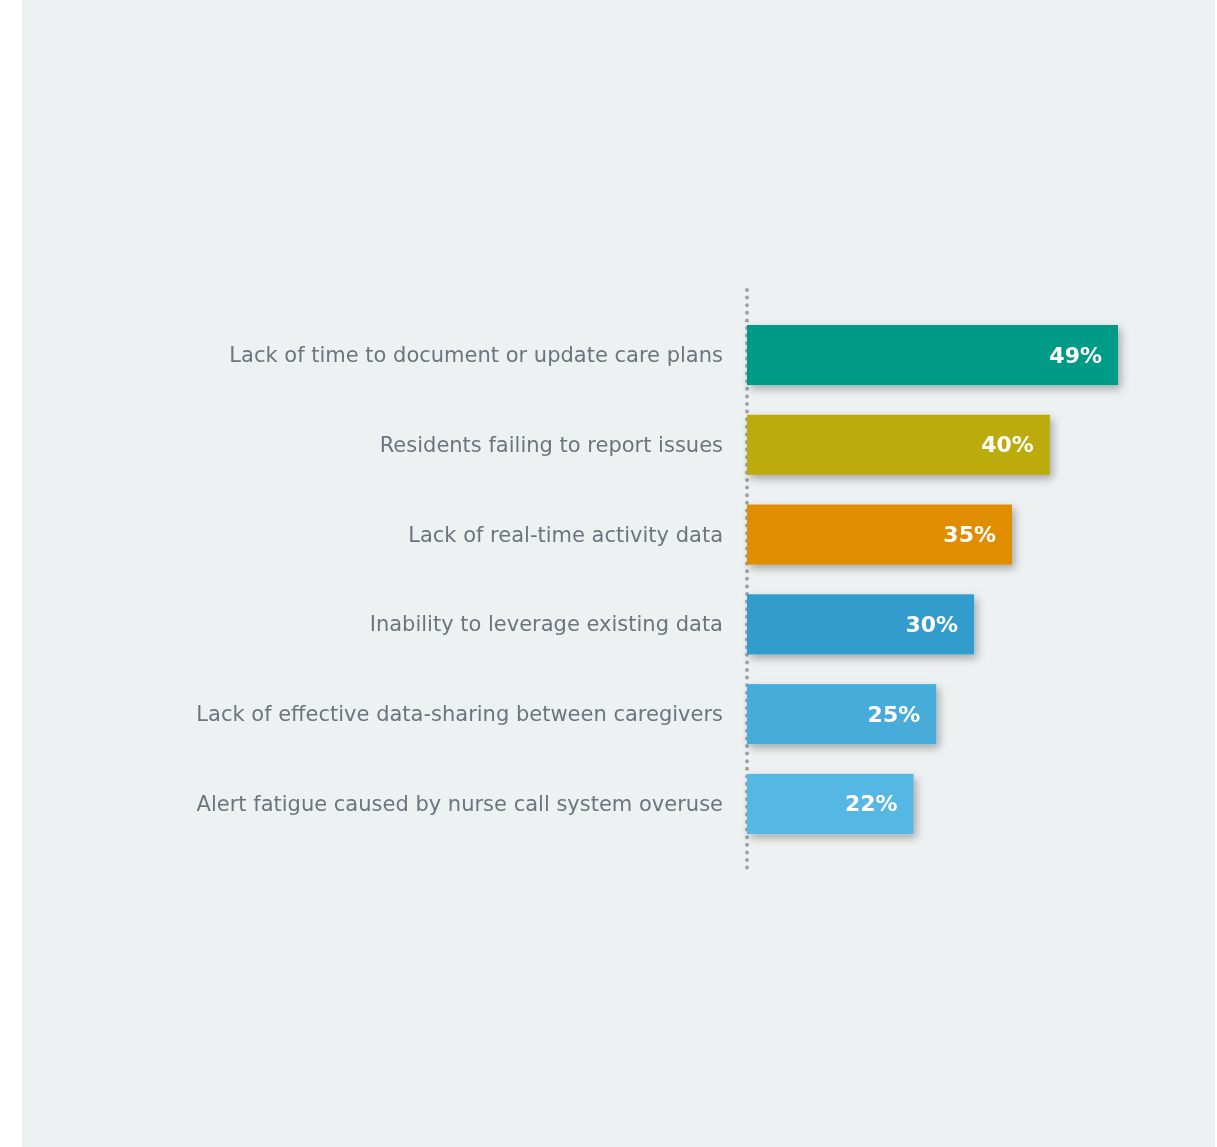 Image resolution: width=1217 pixels, height=1147 pixels. Describe the element at coordinates (1075, 355) in the screenshot. I see `data-label: 49%` at that location.